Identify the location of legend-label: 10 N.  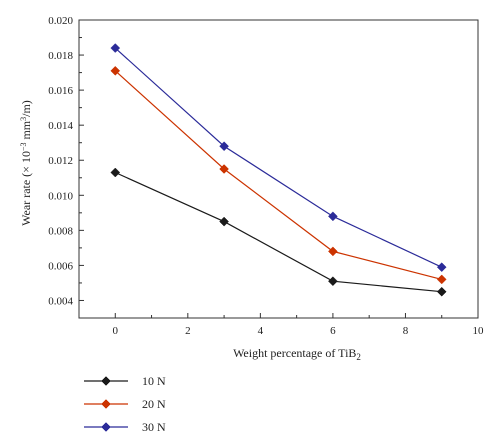
(154, 381).